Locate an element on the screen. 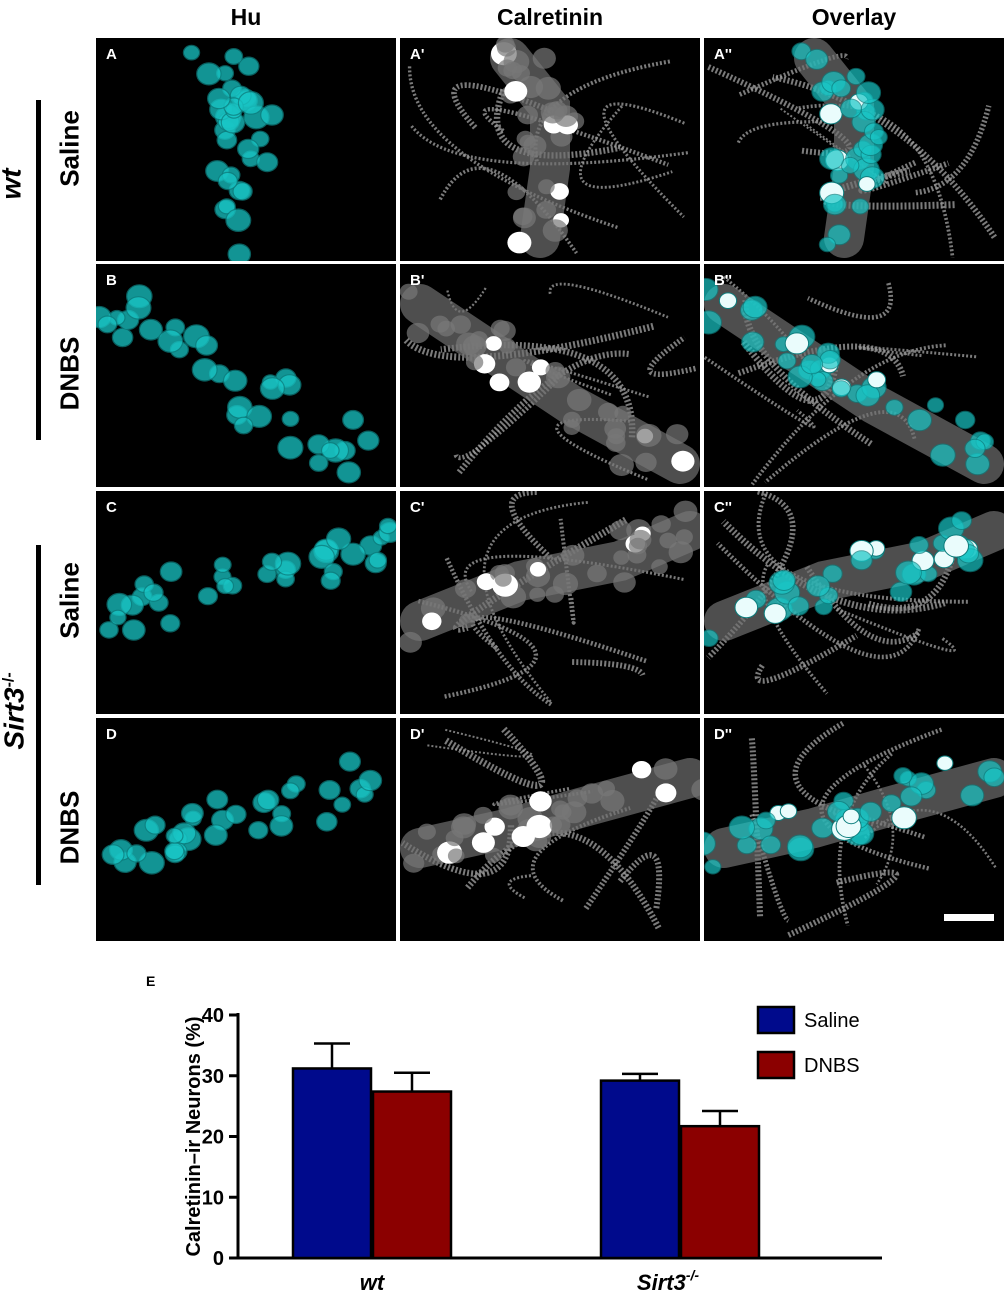 The image size is (1008, 1305). micrograph-panel: C' is located at coordinates (550, 602).